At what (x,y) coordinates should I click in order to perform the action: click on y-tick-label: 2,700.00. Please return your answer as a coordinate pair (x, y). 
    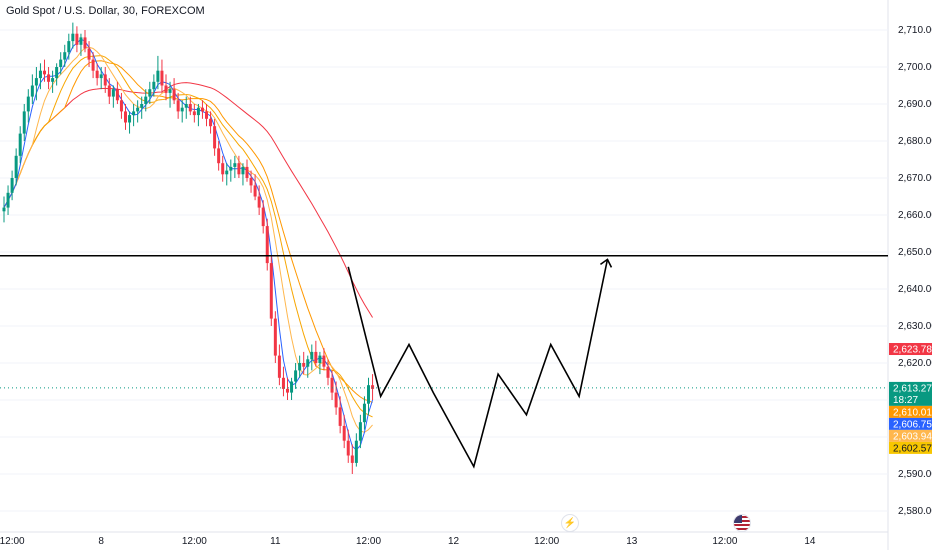
    Looking at the image, I should click on (915, 67).